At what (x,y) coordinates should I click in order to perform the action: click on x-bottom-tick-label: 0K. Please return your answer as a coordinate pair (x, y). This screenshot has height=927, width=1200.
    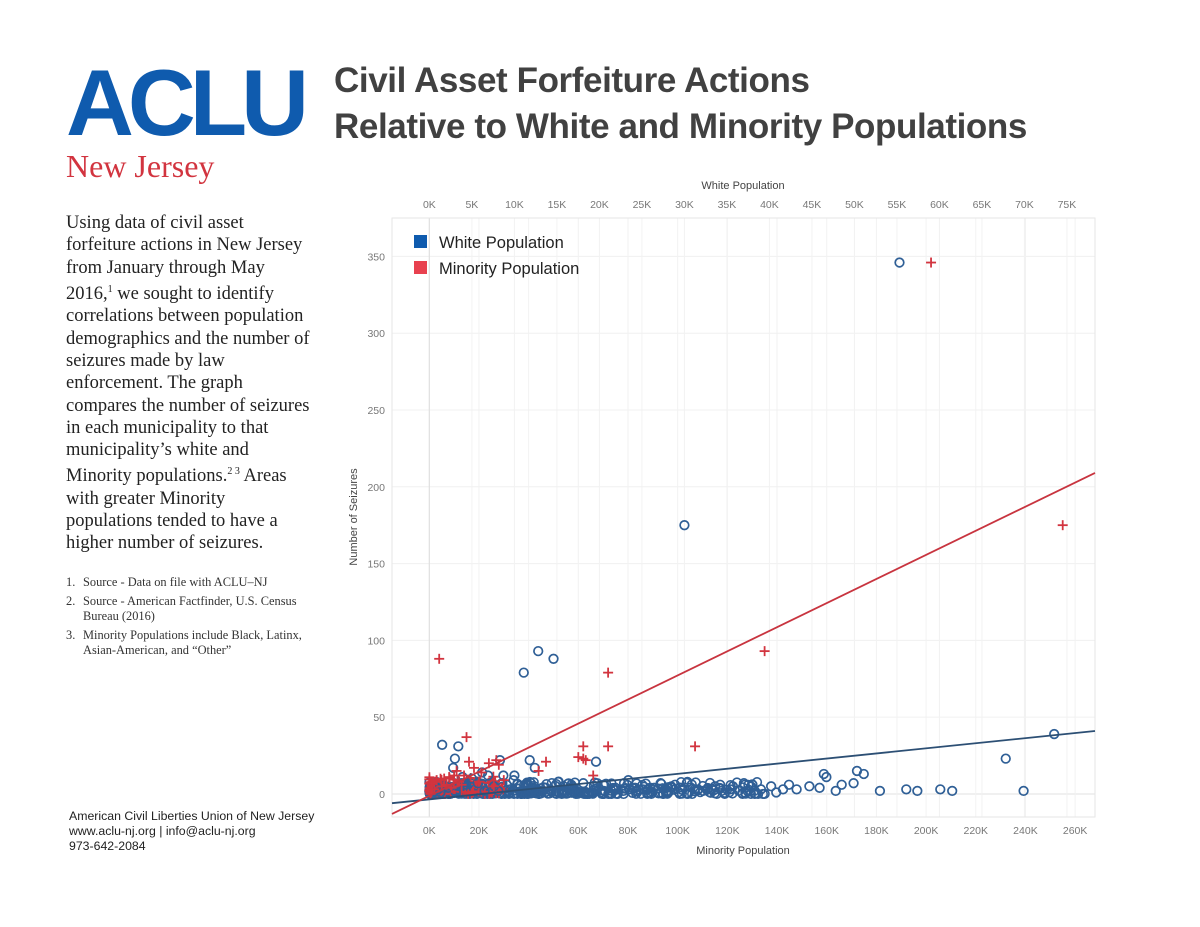
    Looking at the image, I should click on (429, 831).